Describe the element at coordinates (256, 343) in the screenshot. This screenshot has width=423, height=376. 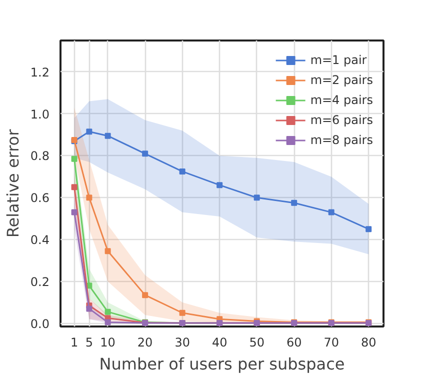
I see `x-tick-label: 50` at that location.